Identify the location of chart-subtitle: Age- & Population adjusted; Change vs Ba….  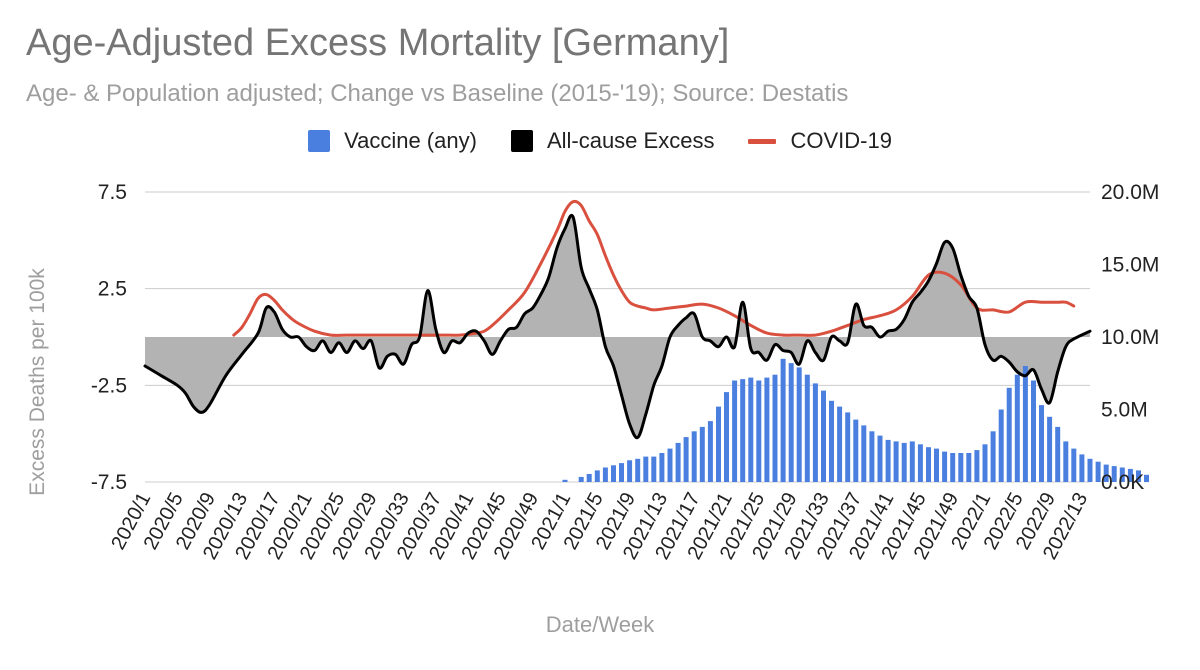
(437, 93).